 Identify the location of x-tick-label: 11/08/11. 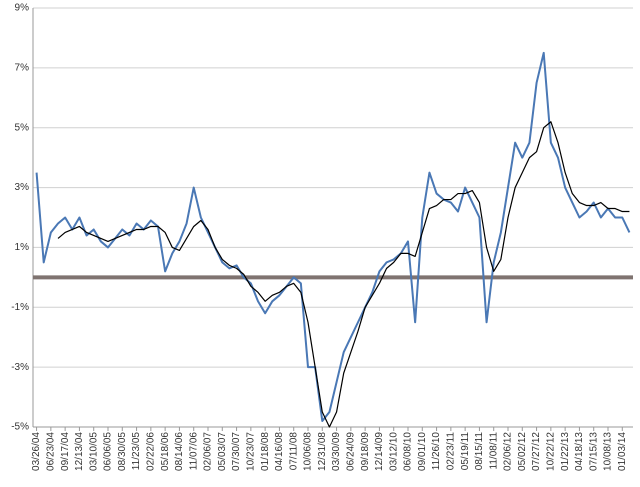
(493, 451).